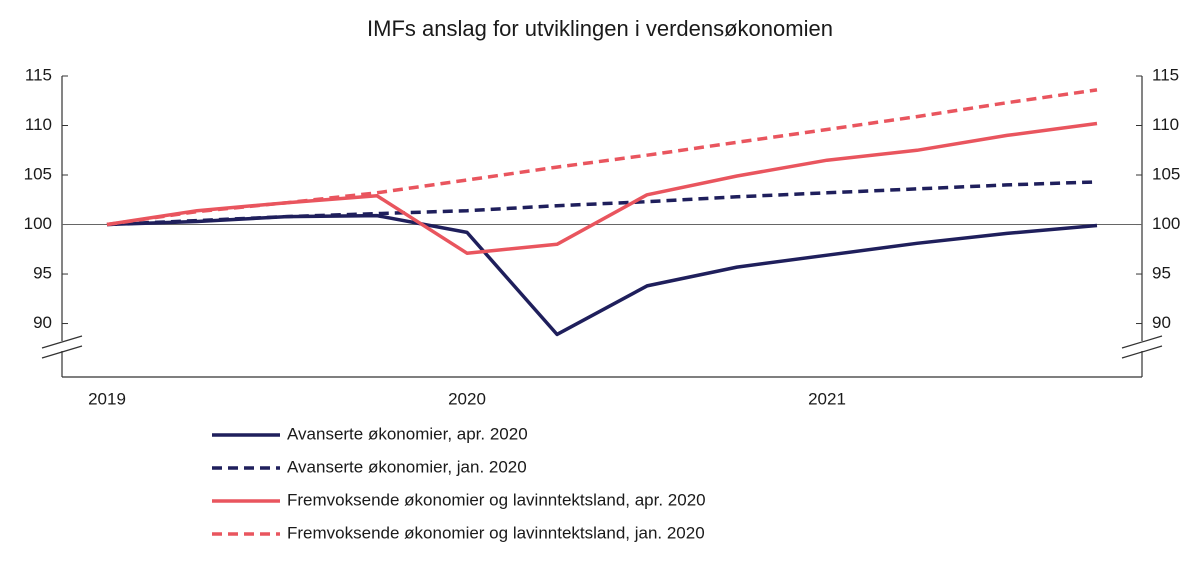 The image size is (1200, 563). I want to click on legend-label: Avanserte økonomier, apr. 2020, so click(407, 433).